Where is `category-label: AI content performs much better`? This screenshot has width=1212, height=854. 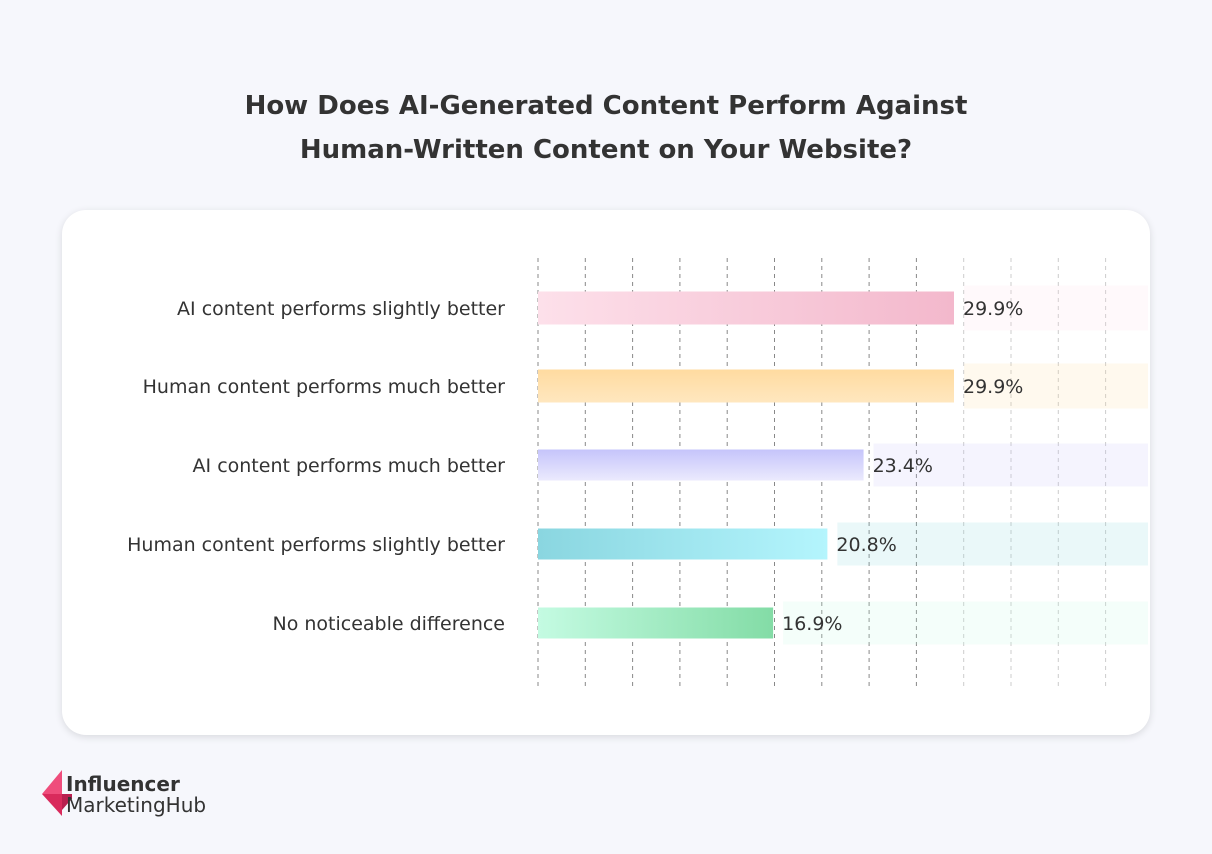
category-label: AI content performs much better is located at coordinates (349, 466).